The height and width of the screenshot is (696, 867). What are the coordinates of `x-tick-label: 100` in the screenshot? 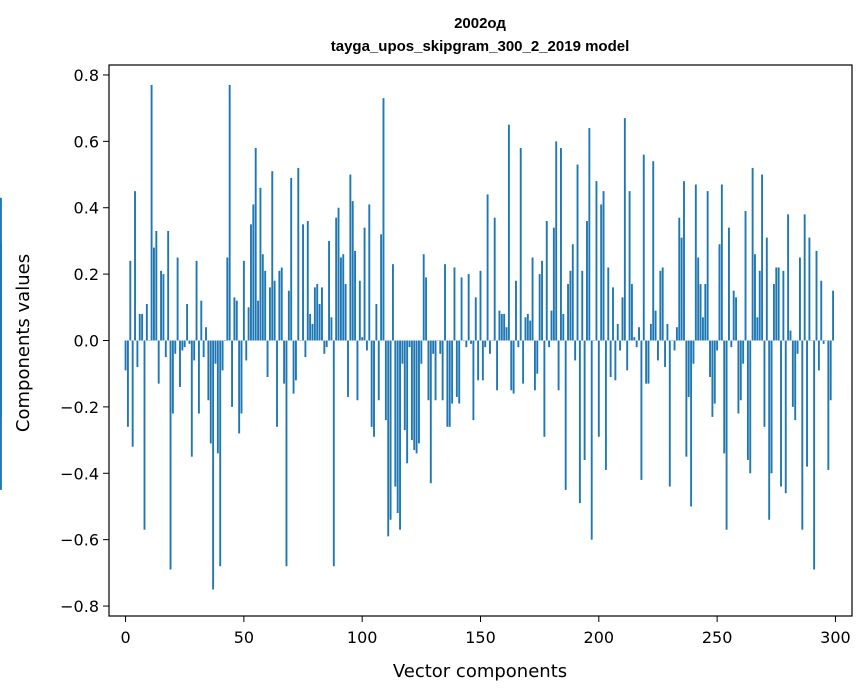 It's located at (362, 637).